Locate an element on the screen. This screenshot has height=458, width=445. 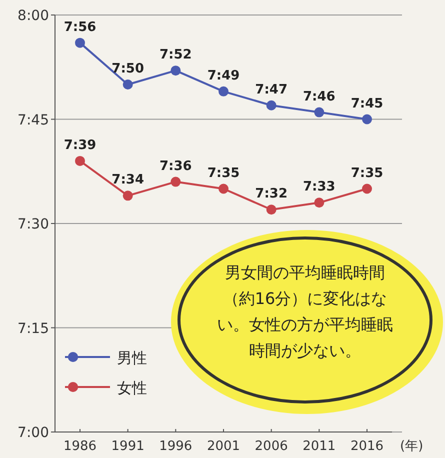
x-tick-label: 1991 is located at coordinates (127, 446).